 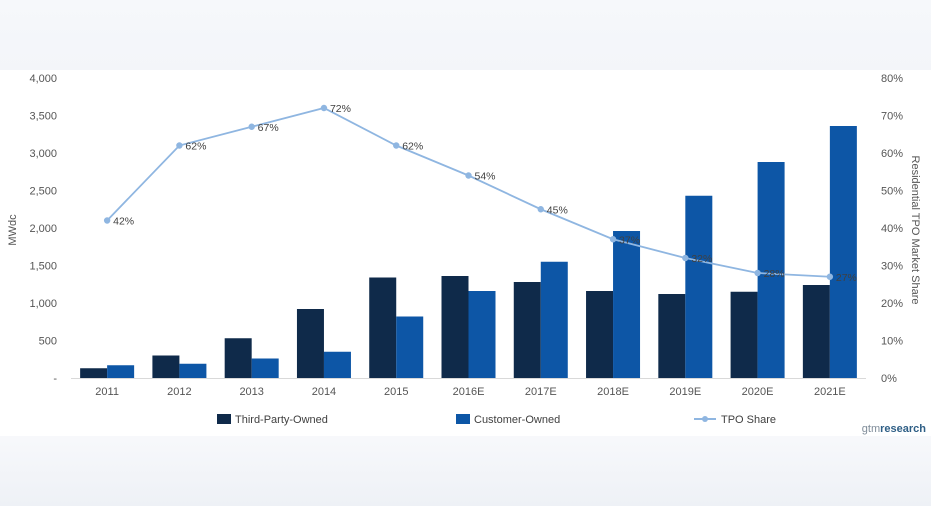 I want to click on y-axis-title: MWdc, so click(x=13, y=230).